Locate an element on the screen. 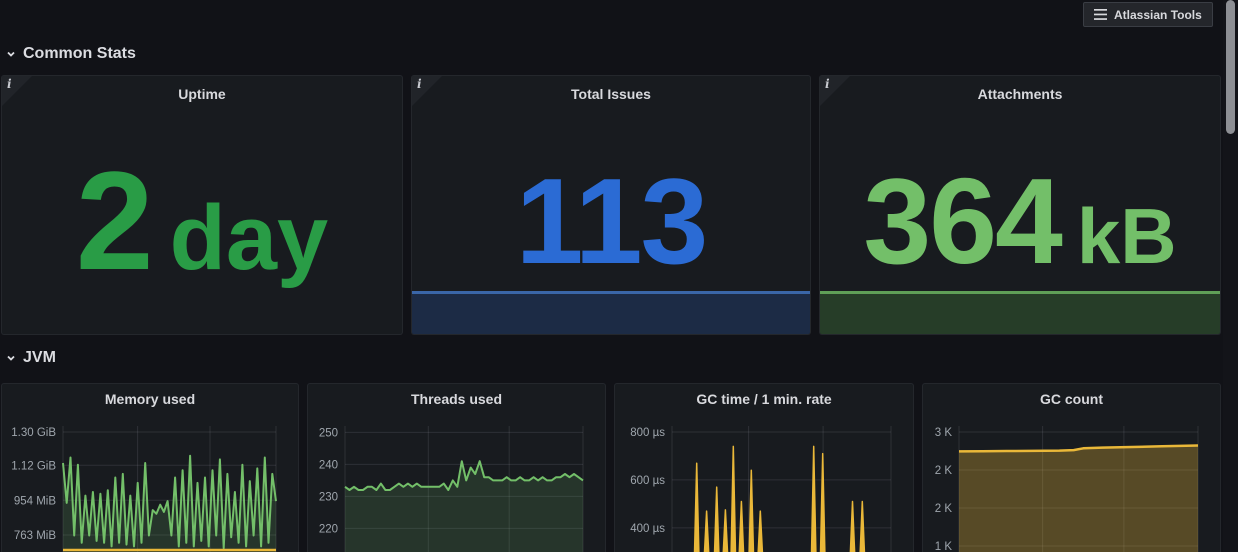  panel-title: GC count is located at coordinates (1071, 399).